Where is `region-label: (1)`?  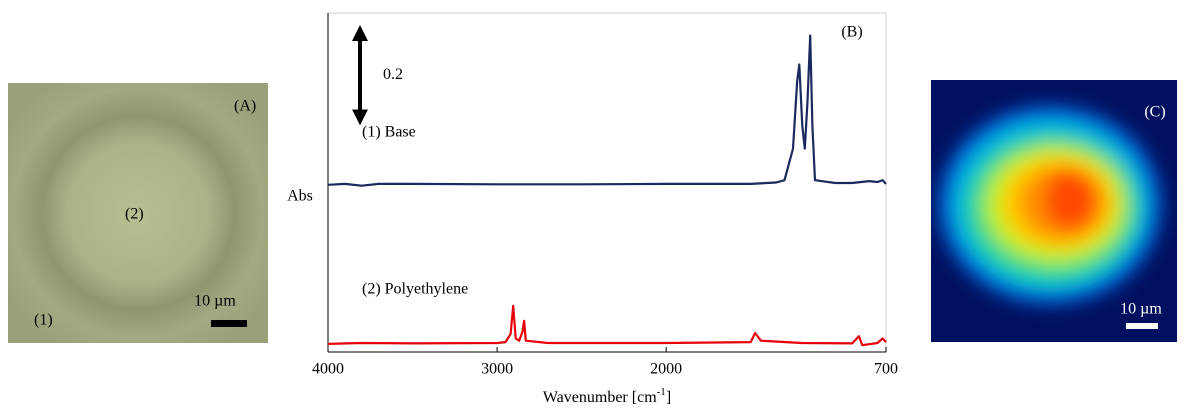
region-label: (1) is located at coordinates (43, 320).